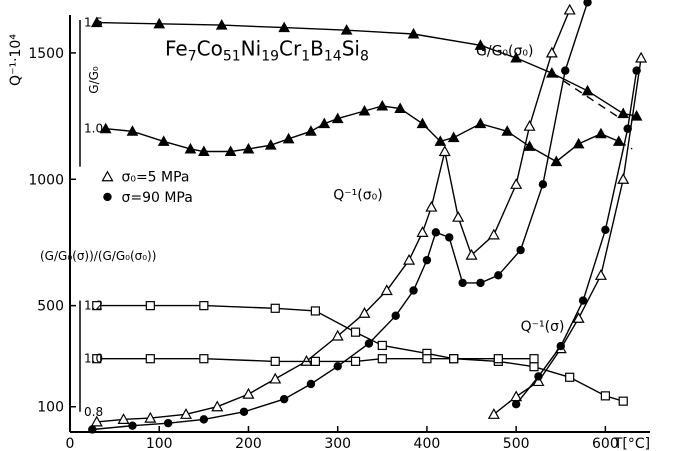 This screenshot has width=676, height=451. Describe the element at coordinates (427, 443) in the screenshot. I see `x-tick-label: 400` at that location.